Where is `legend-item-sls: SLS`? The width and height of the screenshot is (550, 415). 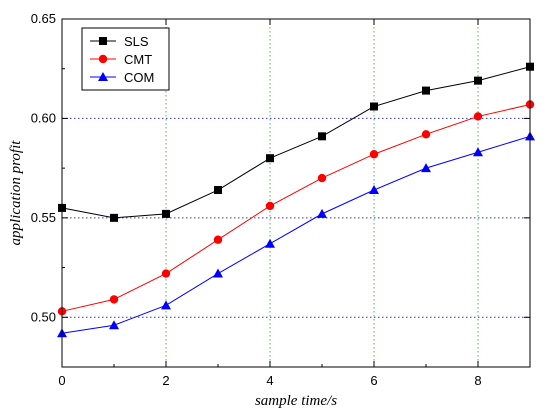
legend-item-sls: SLS is located at coordinates (119, 41).